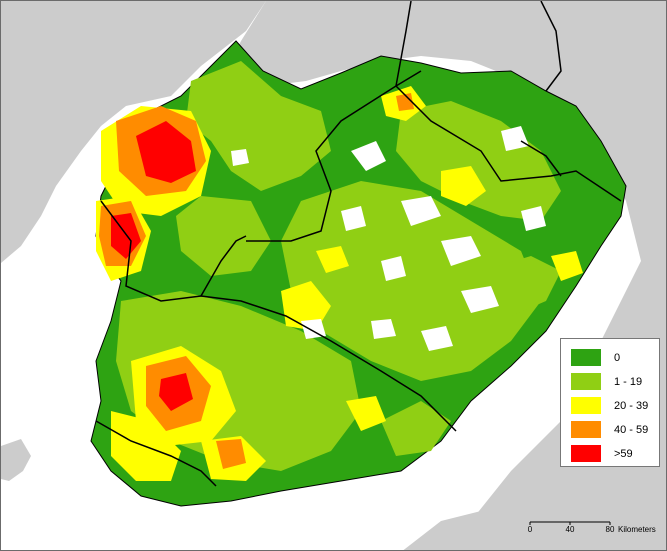 This screenshot has height=551, width=667. I want to click on map-legend: 0 1 - 19 20 - 39 40 - 59 >59, so click(610, 402).